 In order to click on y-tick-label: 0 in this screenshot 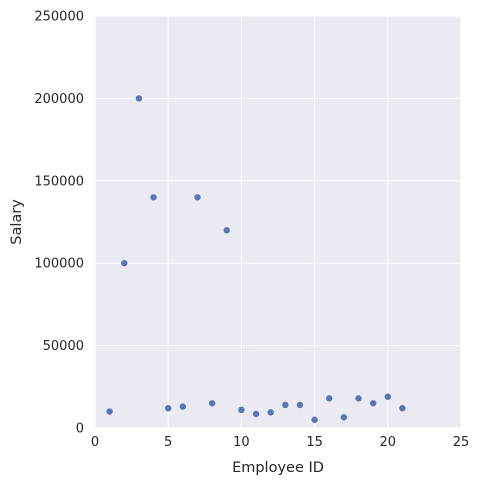, I will do `click(80, 429)`.